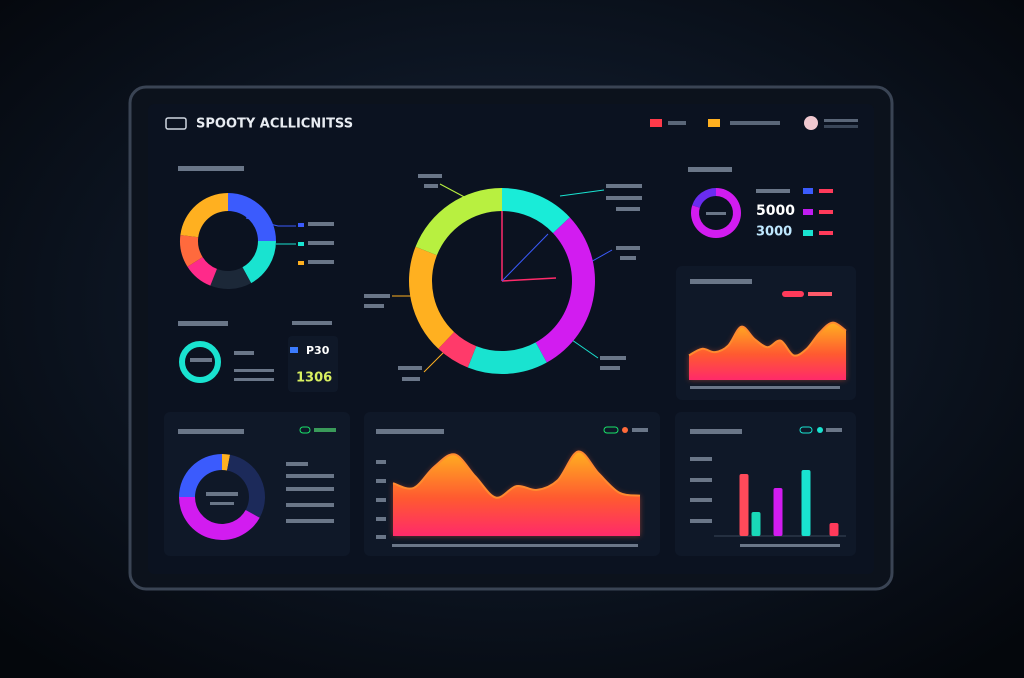 The height and width of the screenshot is (678, 1024). I want to click on avatar, so click(811, 123).